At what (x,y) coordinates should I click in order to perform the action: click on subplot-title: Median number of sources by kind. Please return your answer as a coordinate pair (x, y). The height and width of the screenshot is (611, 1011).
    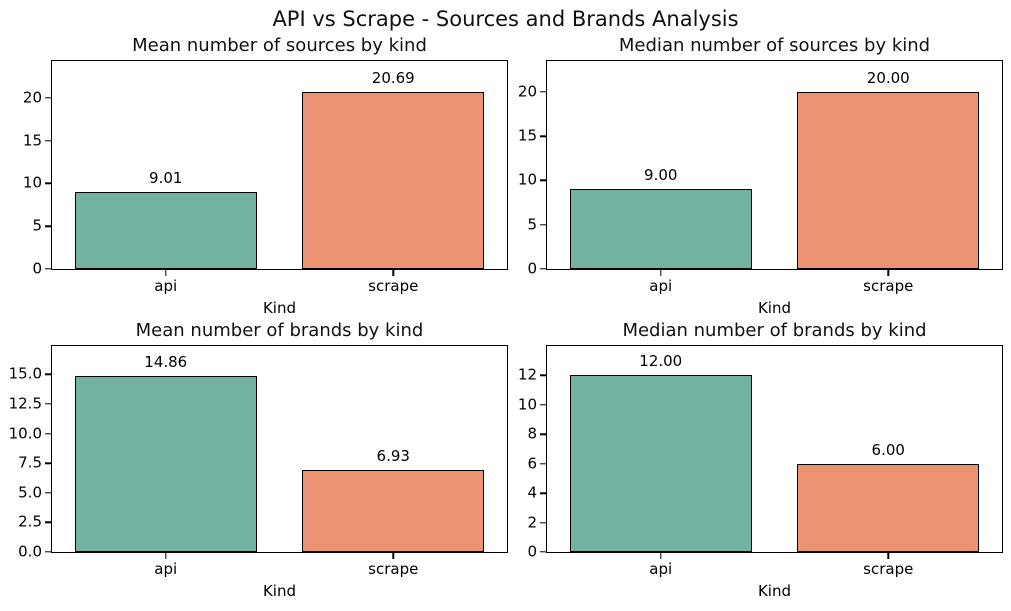
    Looking at the image, I should click on (774, 45).